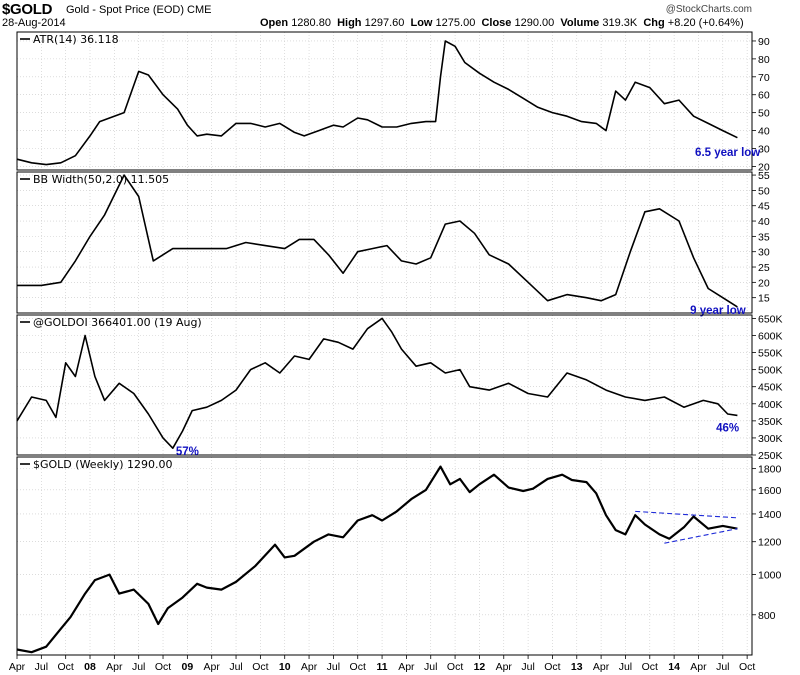 This screenshot has height=675, width=800. I want to click on close-label: Close, so click(496, 23).